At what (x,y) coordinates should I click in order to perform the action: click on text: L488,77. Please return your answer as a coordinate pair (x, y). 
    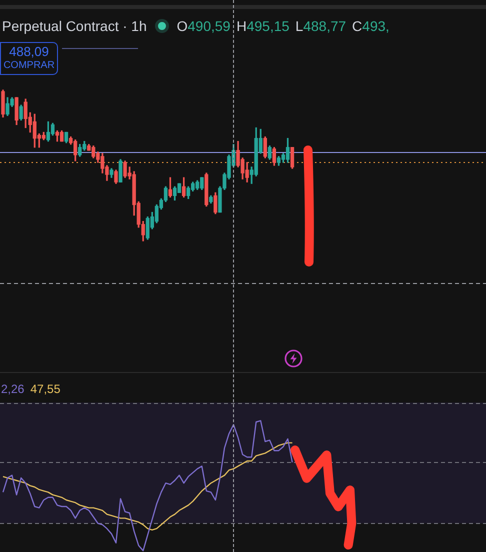
    Looking at the image, I should click on (320, 26).